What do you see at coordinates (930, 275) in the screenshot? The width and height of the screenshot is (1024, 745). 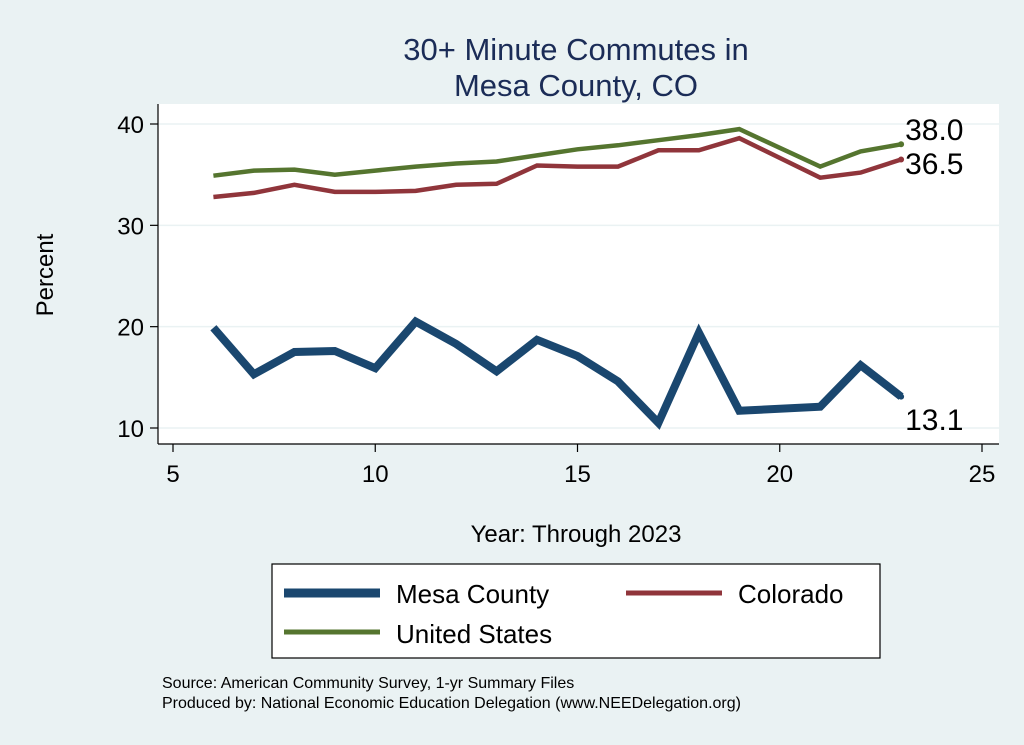 I see `end-labels: 13.1 36.538.0` at bounding box center [930, 275].